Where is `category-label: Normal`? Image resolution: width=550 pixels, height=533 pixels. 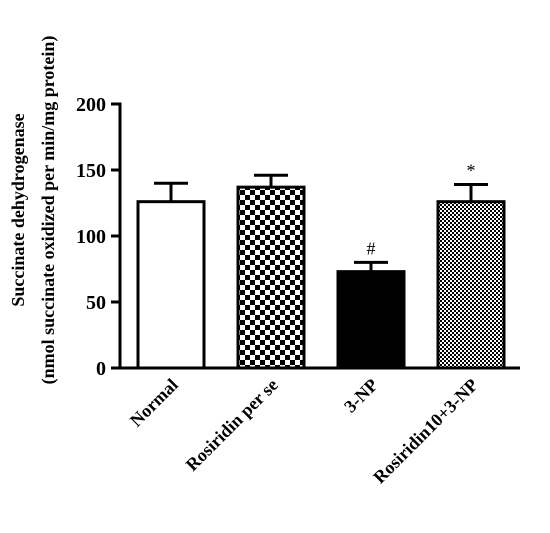 category-label: Normal is located at coordinates (154, 403).